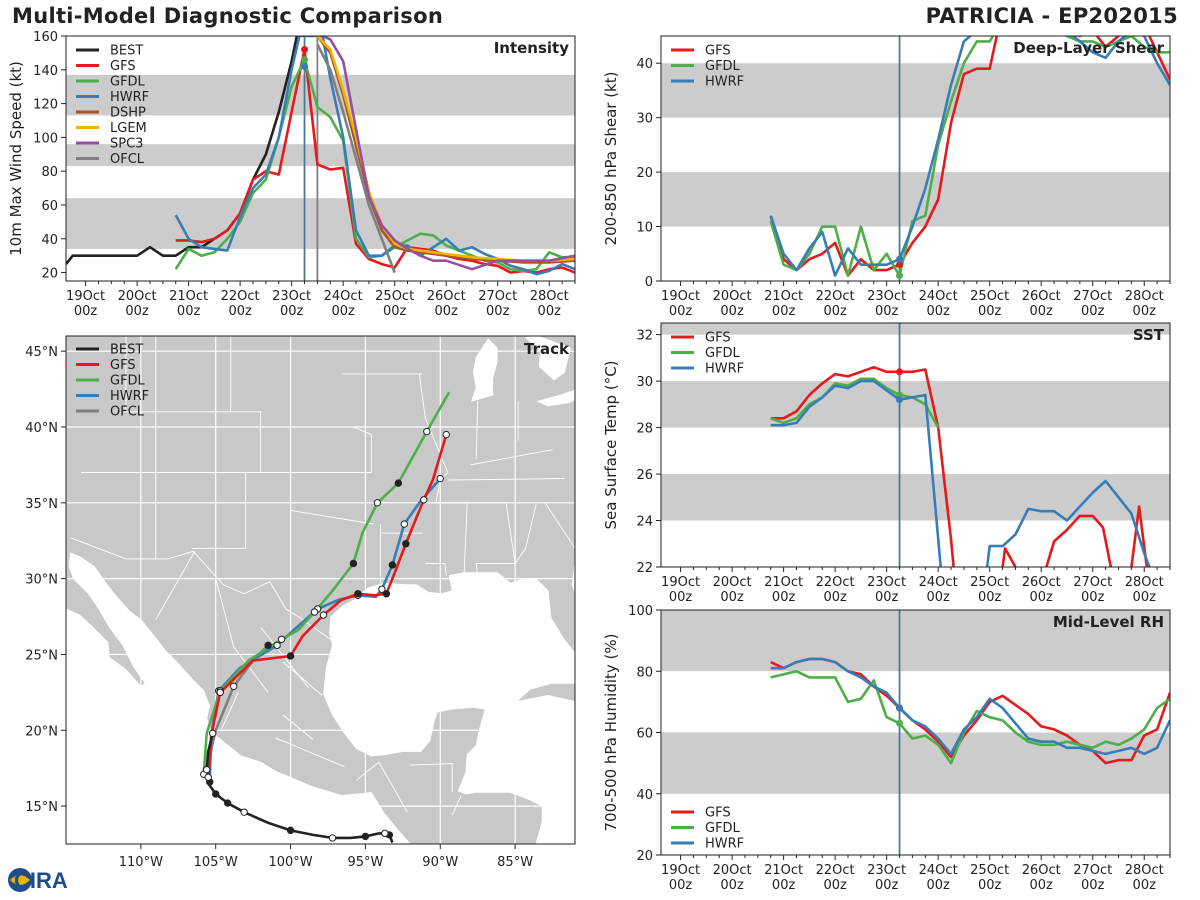 This screenshot has height=900, width=1200. I want to click on sst-ylabel: Sea Surface Temp (°C), so click(611, 444).